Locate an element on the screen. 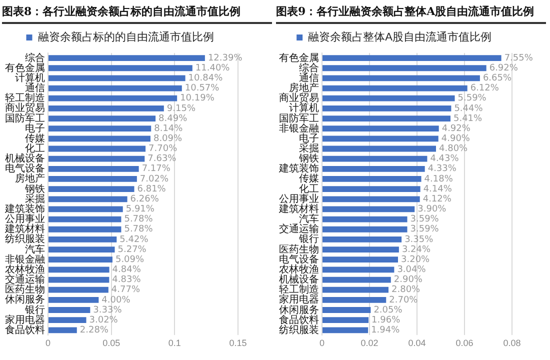  data-label: 4.77% is located at coordinates (125, 290).